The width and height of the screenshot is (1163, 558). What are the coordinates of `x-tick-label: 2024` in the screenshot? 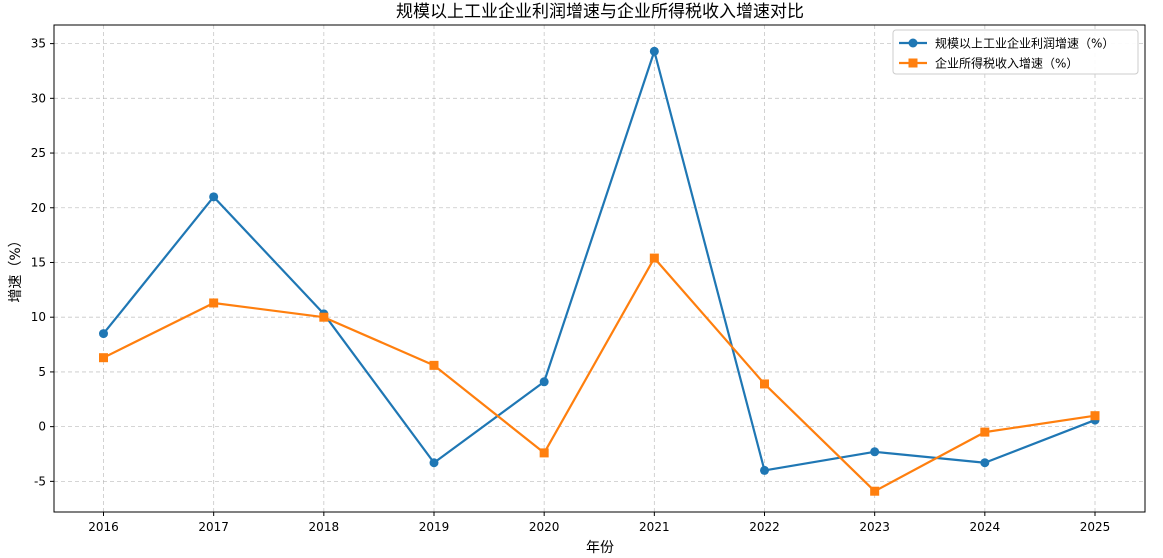 It's located at (985, 527).